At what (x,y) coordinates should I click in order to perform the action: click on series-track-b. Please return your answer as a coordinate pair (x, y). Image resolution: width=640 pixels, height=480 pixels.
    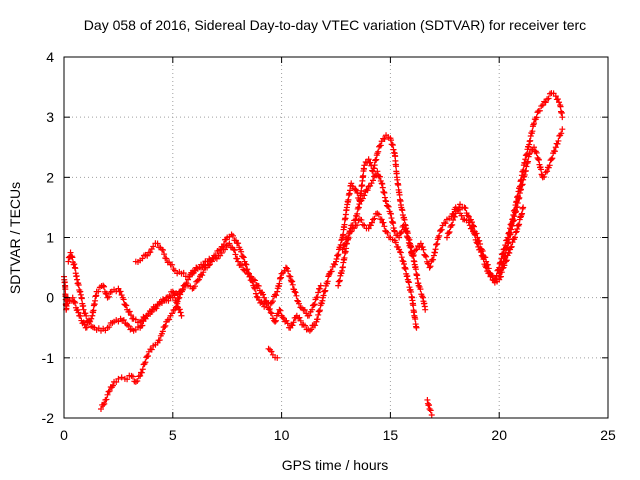
    Looking at the image, I should click on (194, 282).